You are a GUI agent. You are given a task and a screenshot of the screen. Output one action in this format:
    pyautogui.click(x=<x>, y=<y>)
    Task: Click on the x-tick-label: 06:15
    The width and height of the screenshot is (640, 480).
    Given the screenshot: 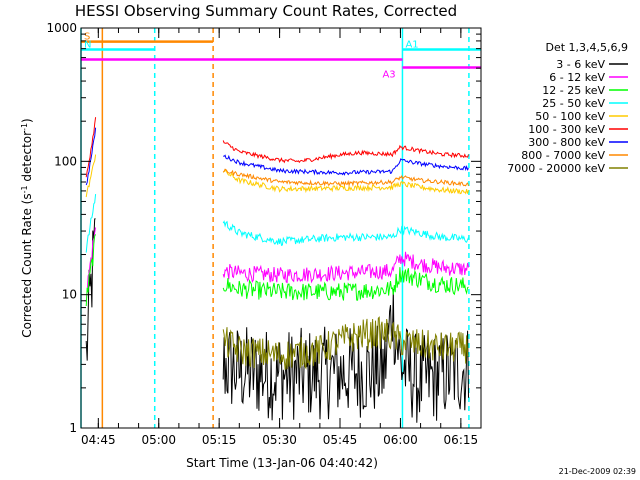 What is the action you would take?
    pyautogui.click(x=461, y=440)
    